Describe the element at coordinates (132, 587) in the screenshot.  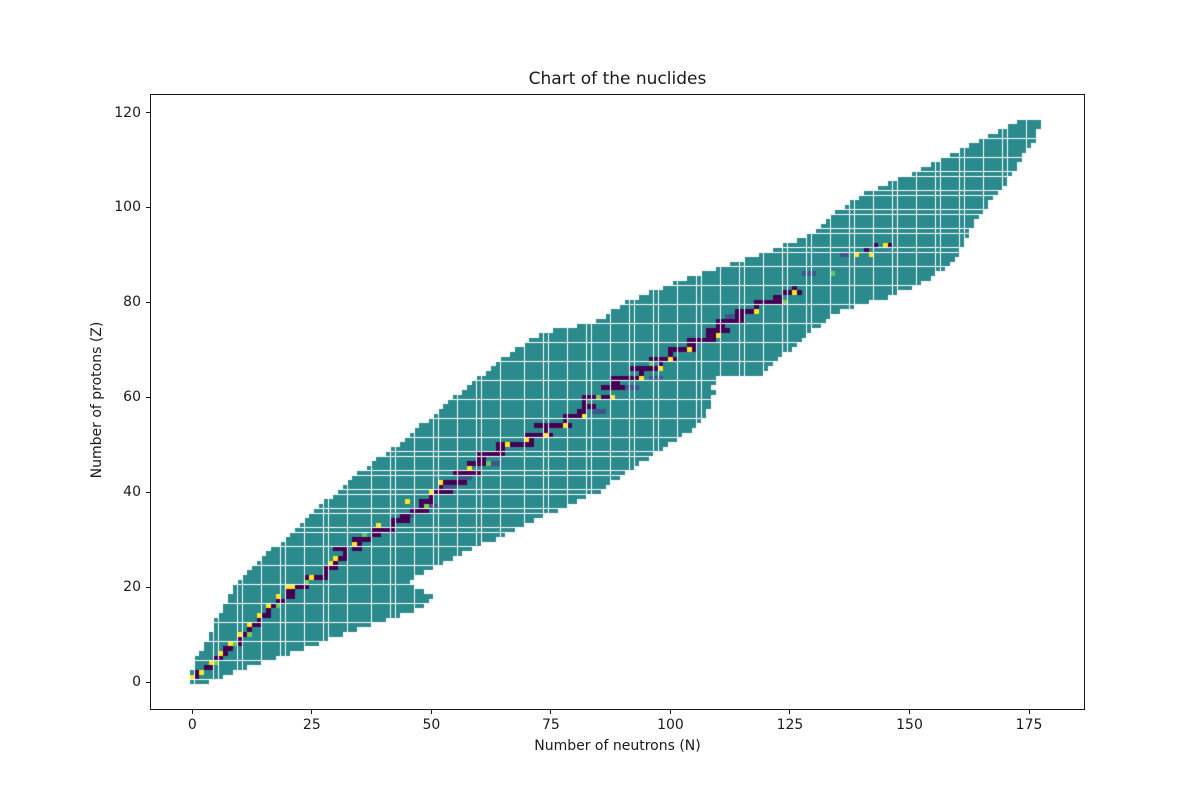
I see `y-tick-label: 20` at that location.